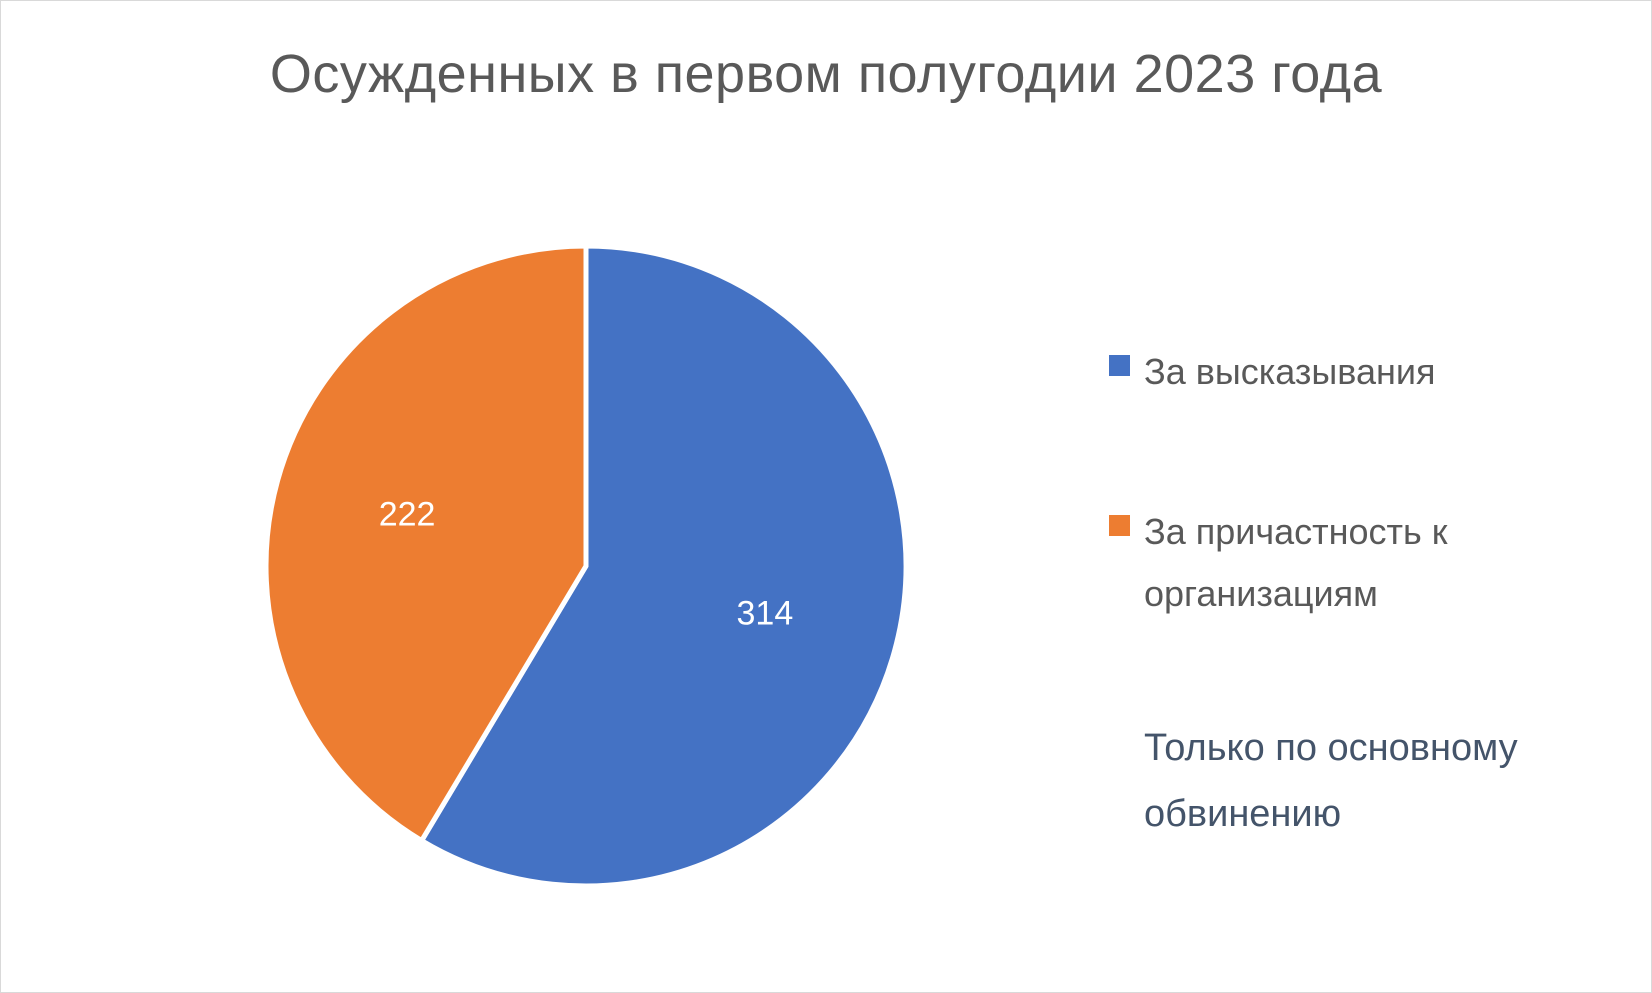 Image resolution: width=1652 pixels, height=993 pixels. What do you see at coordinates (826, 74) in the screenshot?
I see `chart-title: Осужденных в первом полугодии 2023 года` at bounding box center [826, 74].